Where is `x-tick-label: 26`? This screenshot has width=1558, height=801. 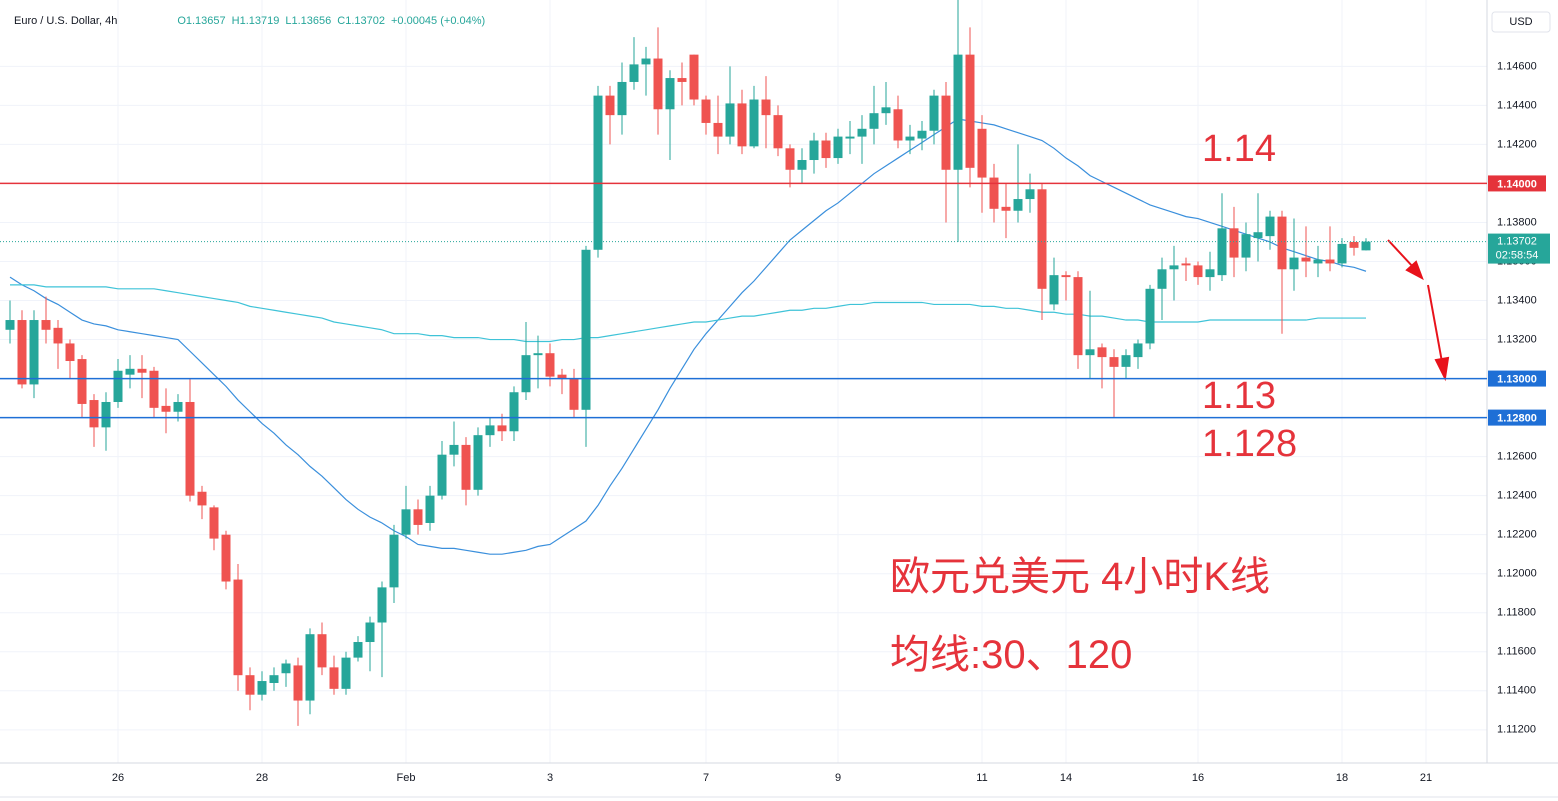 x-tick-label: 26 is located at coordinates (118, 778).